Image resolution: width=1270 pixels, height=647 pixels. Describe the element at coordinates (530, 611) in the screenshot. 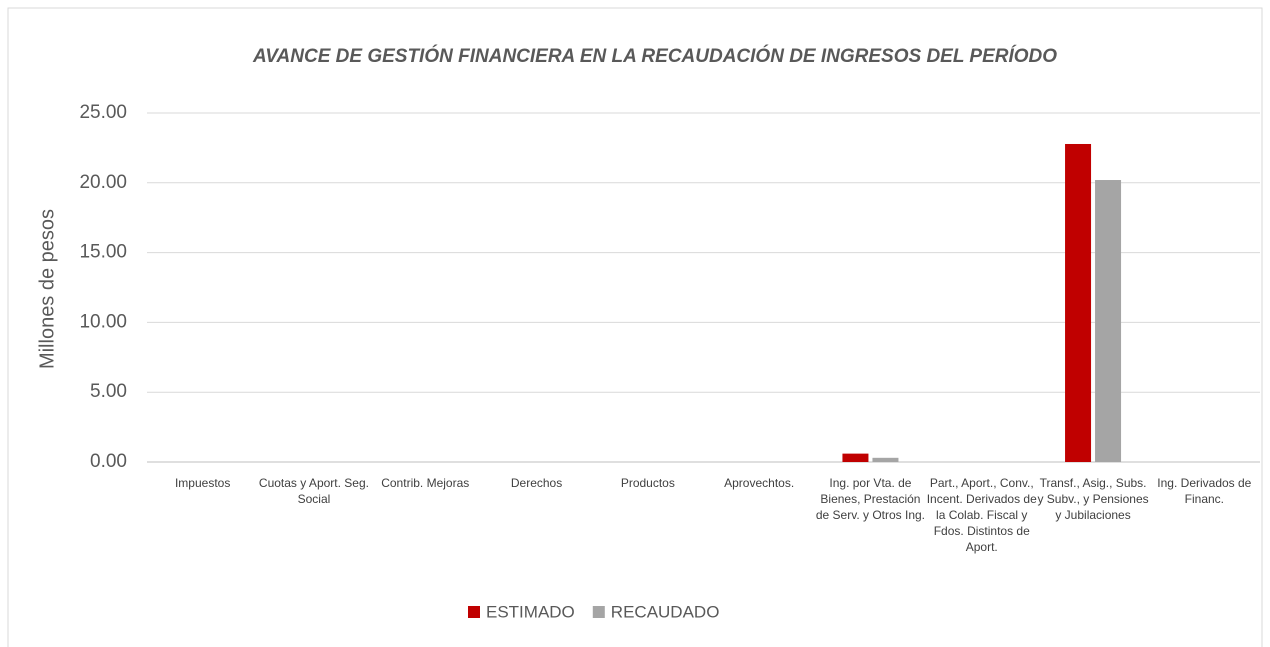

I see `legend-label: ESTIMADO` at that location.